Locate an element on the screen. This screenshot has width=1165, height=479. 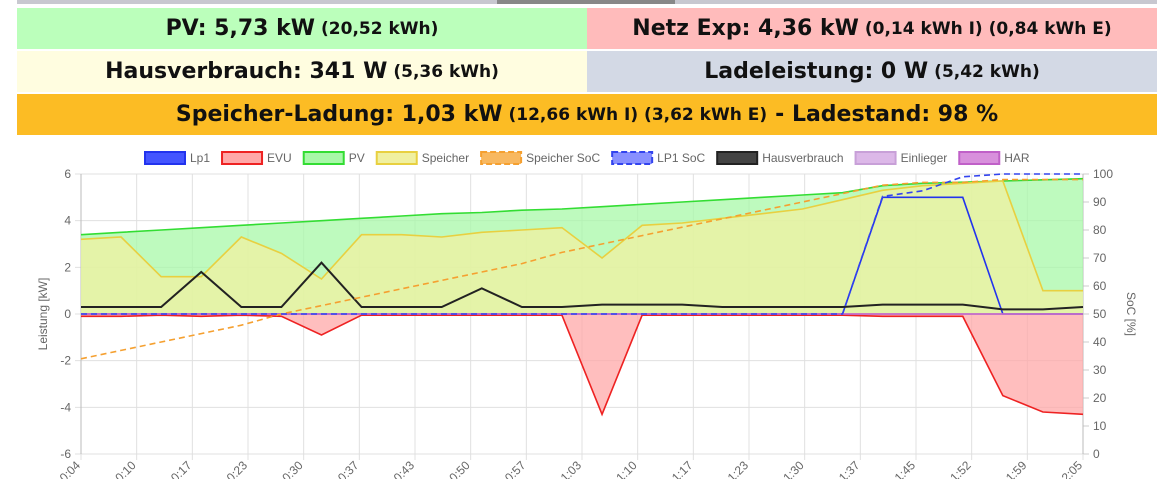
y-tick-label: 4 is located at coordinates (67, 221).